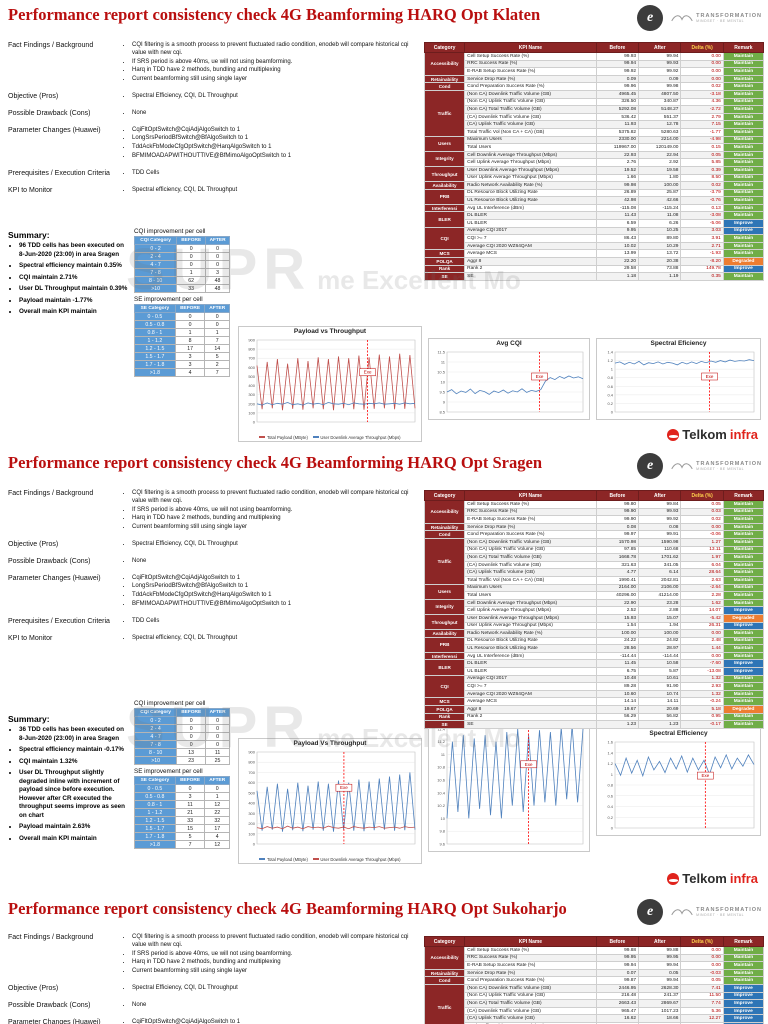 The height and width of the screenshot is (1024, 768). I want to click on summary-title: Summary:, so click(29, 235).